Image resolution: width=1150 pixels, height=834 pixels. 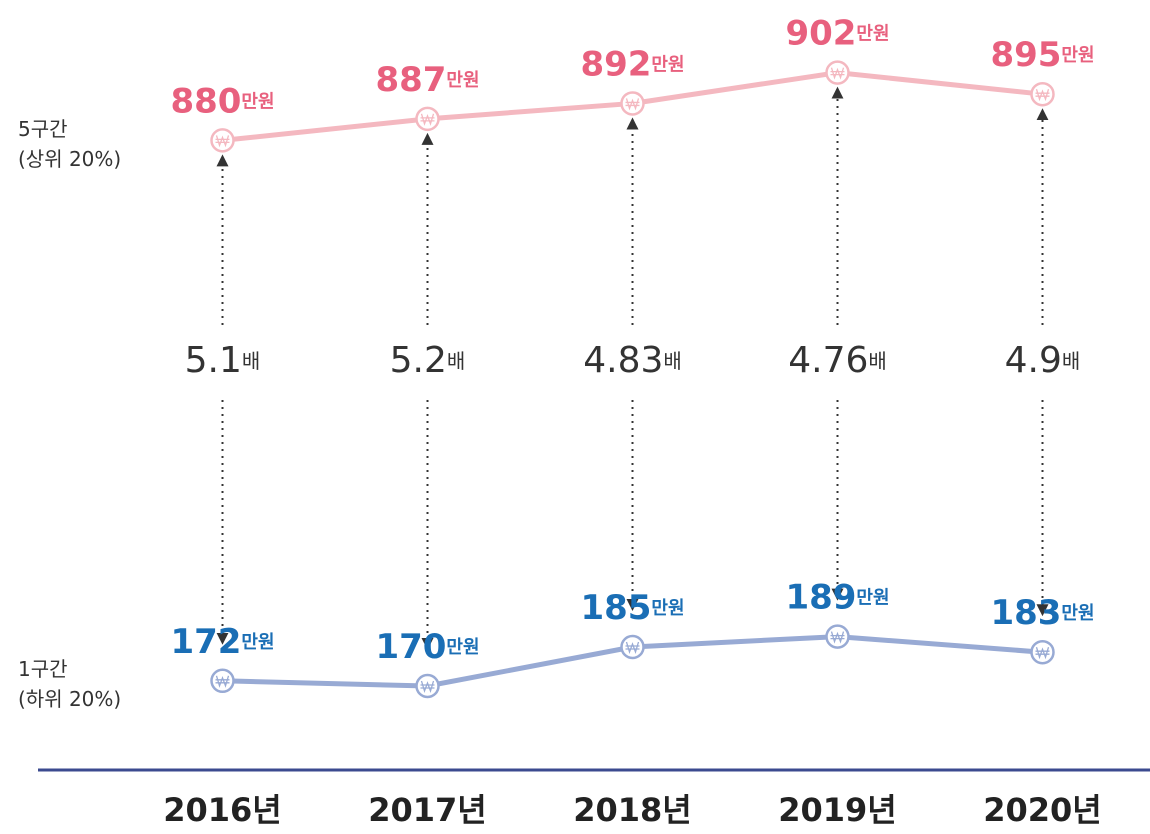 I want to click on series-label: 1구간 (하위 20%), so click(x=69, y=684).